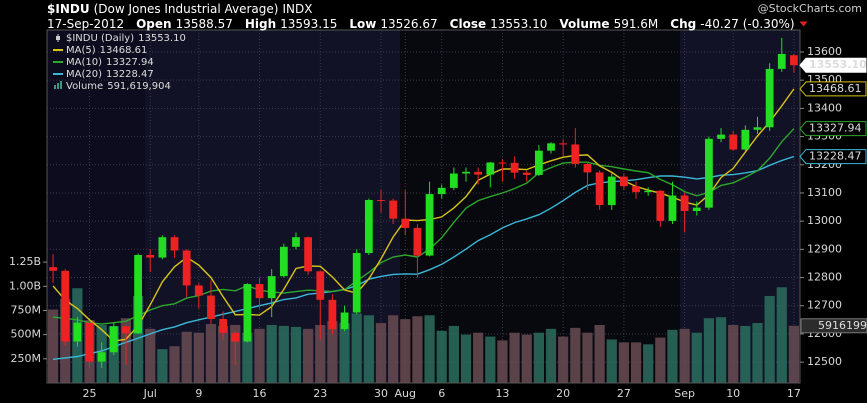  What do you see at coordinates (84, 62) in the screenshot?
I see `legend-name: MA(10)` at bounding box center [84, 62].